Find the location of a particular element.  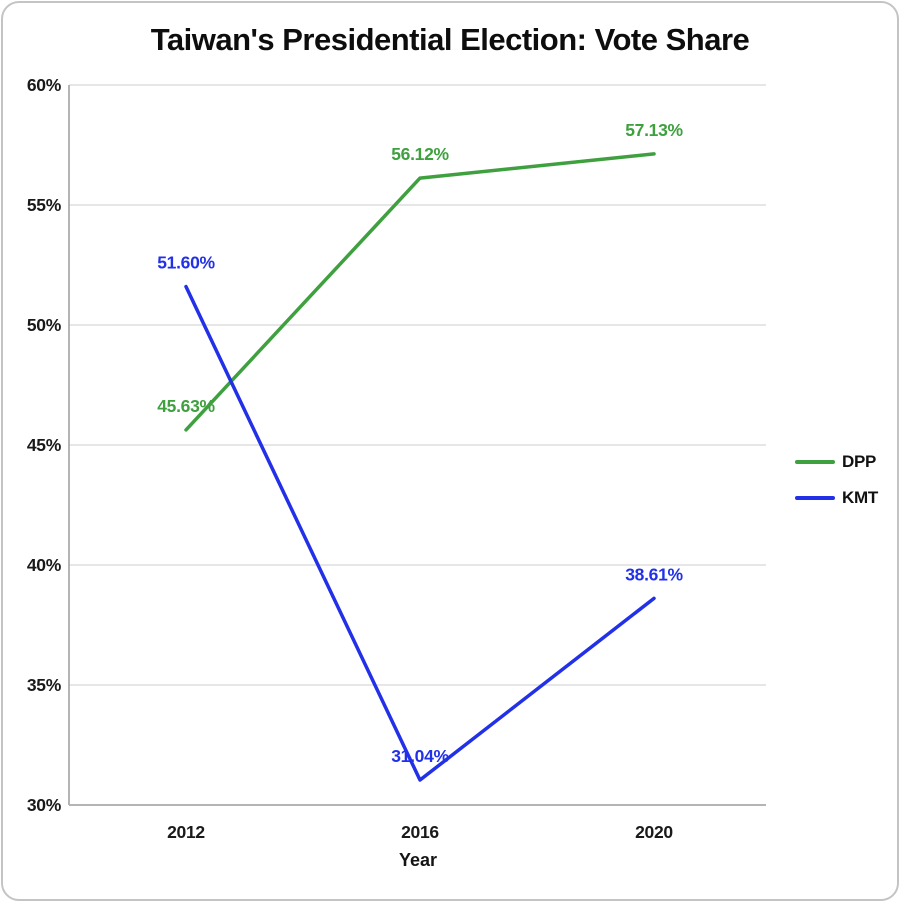

data-label-dpp-2016: 56.12% is located at coordinates (420, 154).